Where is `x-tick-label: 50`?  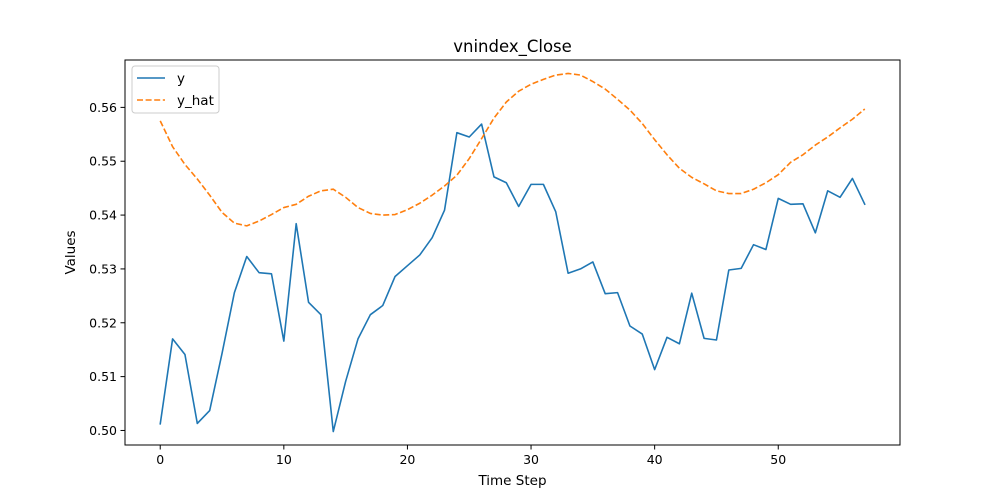 x-tick-label: 50 is located at coordinates (778, 459).